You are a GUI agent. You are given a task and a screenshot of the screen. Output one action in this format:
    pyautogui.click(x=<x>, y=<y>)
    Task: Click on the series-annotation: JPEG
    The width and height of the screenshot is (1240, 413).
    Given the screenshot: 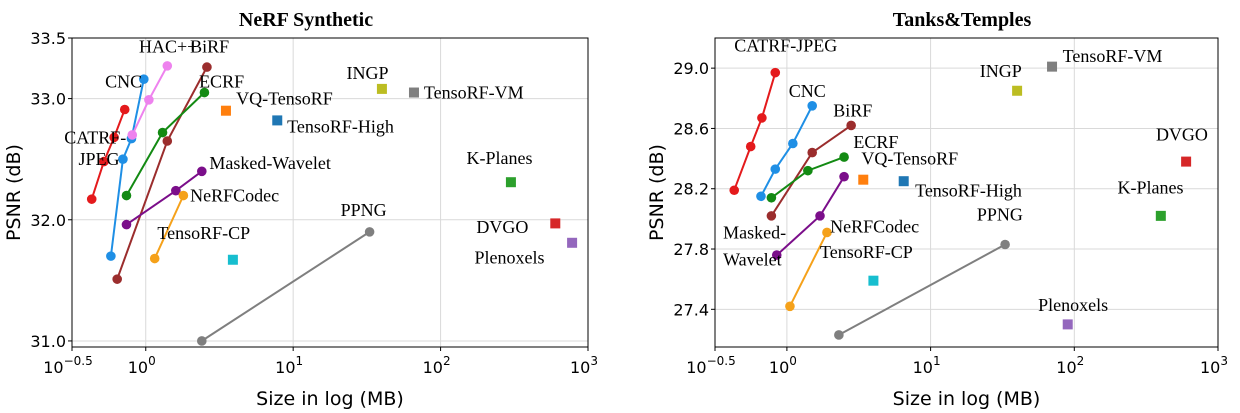 What is the action you would take?
    pyautogui.click(x=99, y=159)
    